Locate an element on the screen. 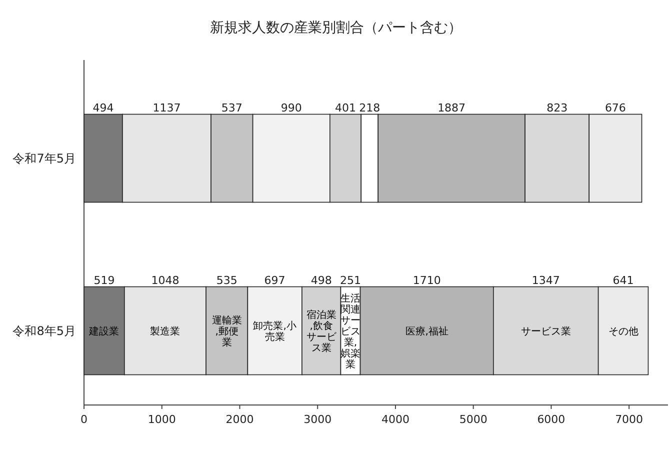 This screenshot has height=459, width=672. data-label: 1887 is located at coordinates (452, 107).